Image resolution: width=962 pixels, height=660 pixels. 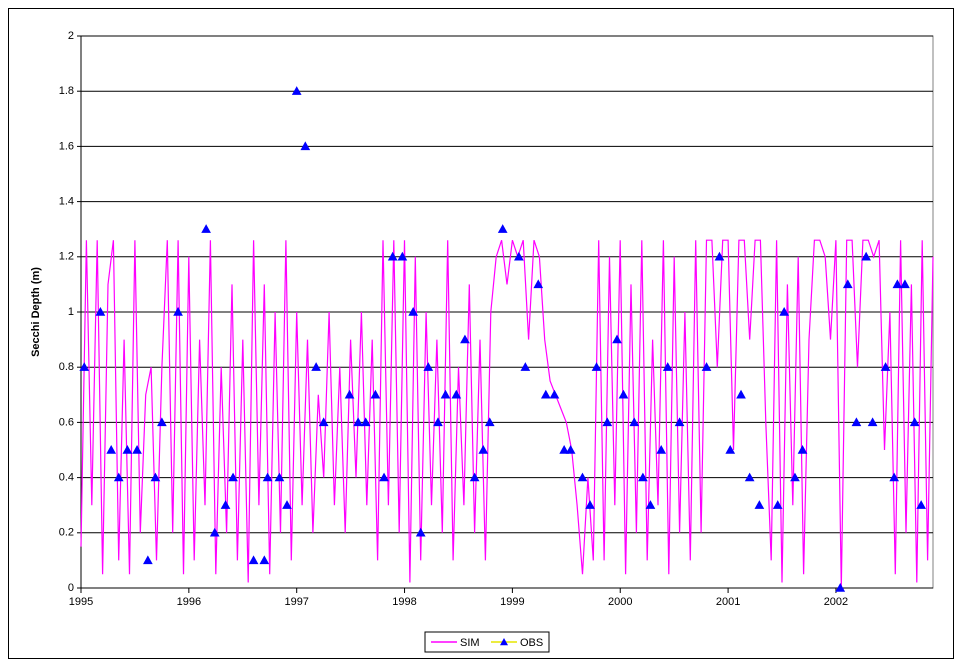 What do you see at coordinates (728, 602) in the screenshot?
I see `x-tick-label: 2001` at bounding box center [728, 602].